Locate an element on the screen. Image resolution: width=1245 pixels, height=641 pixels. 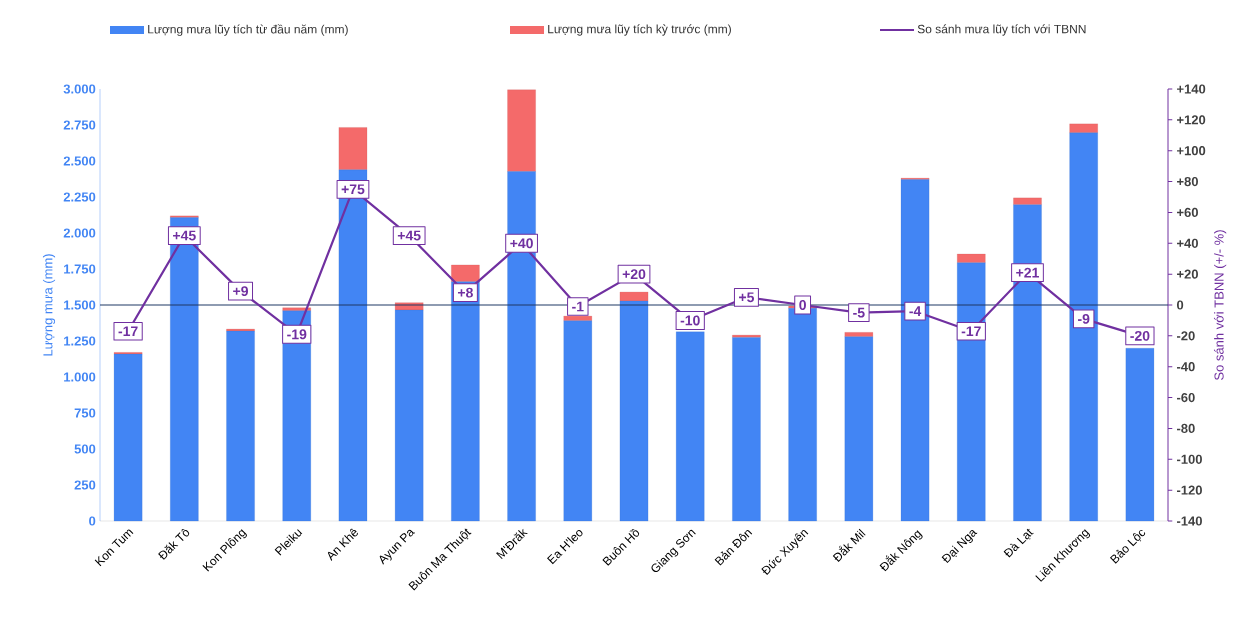
y-tick-label: 2.500 is located at coordinates (79, 161).